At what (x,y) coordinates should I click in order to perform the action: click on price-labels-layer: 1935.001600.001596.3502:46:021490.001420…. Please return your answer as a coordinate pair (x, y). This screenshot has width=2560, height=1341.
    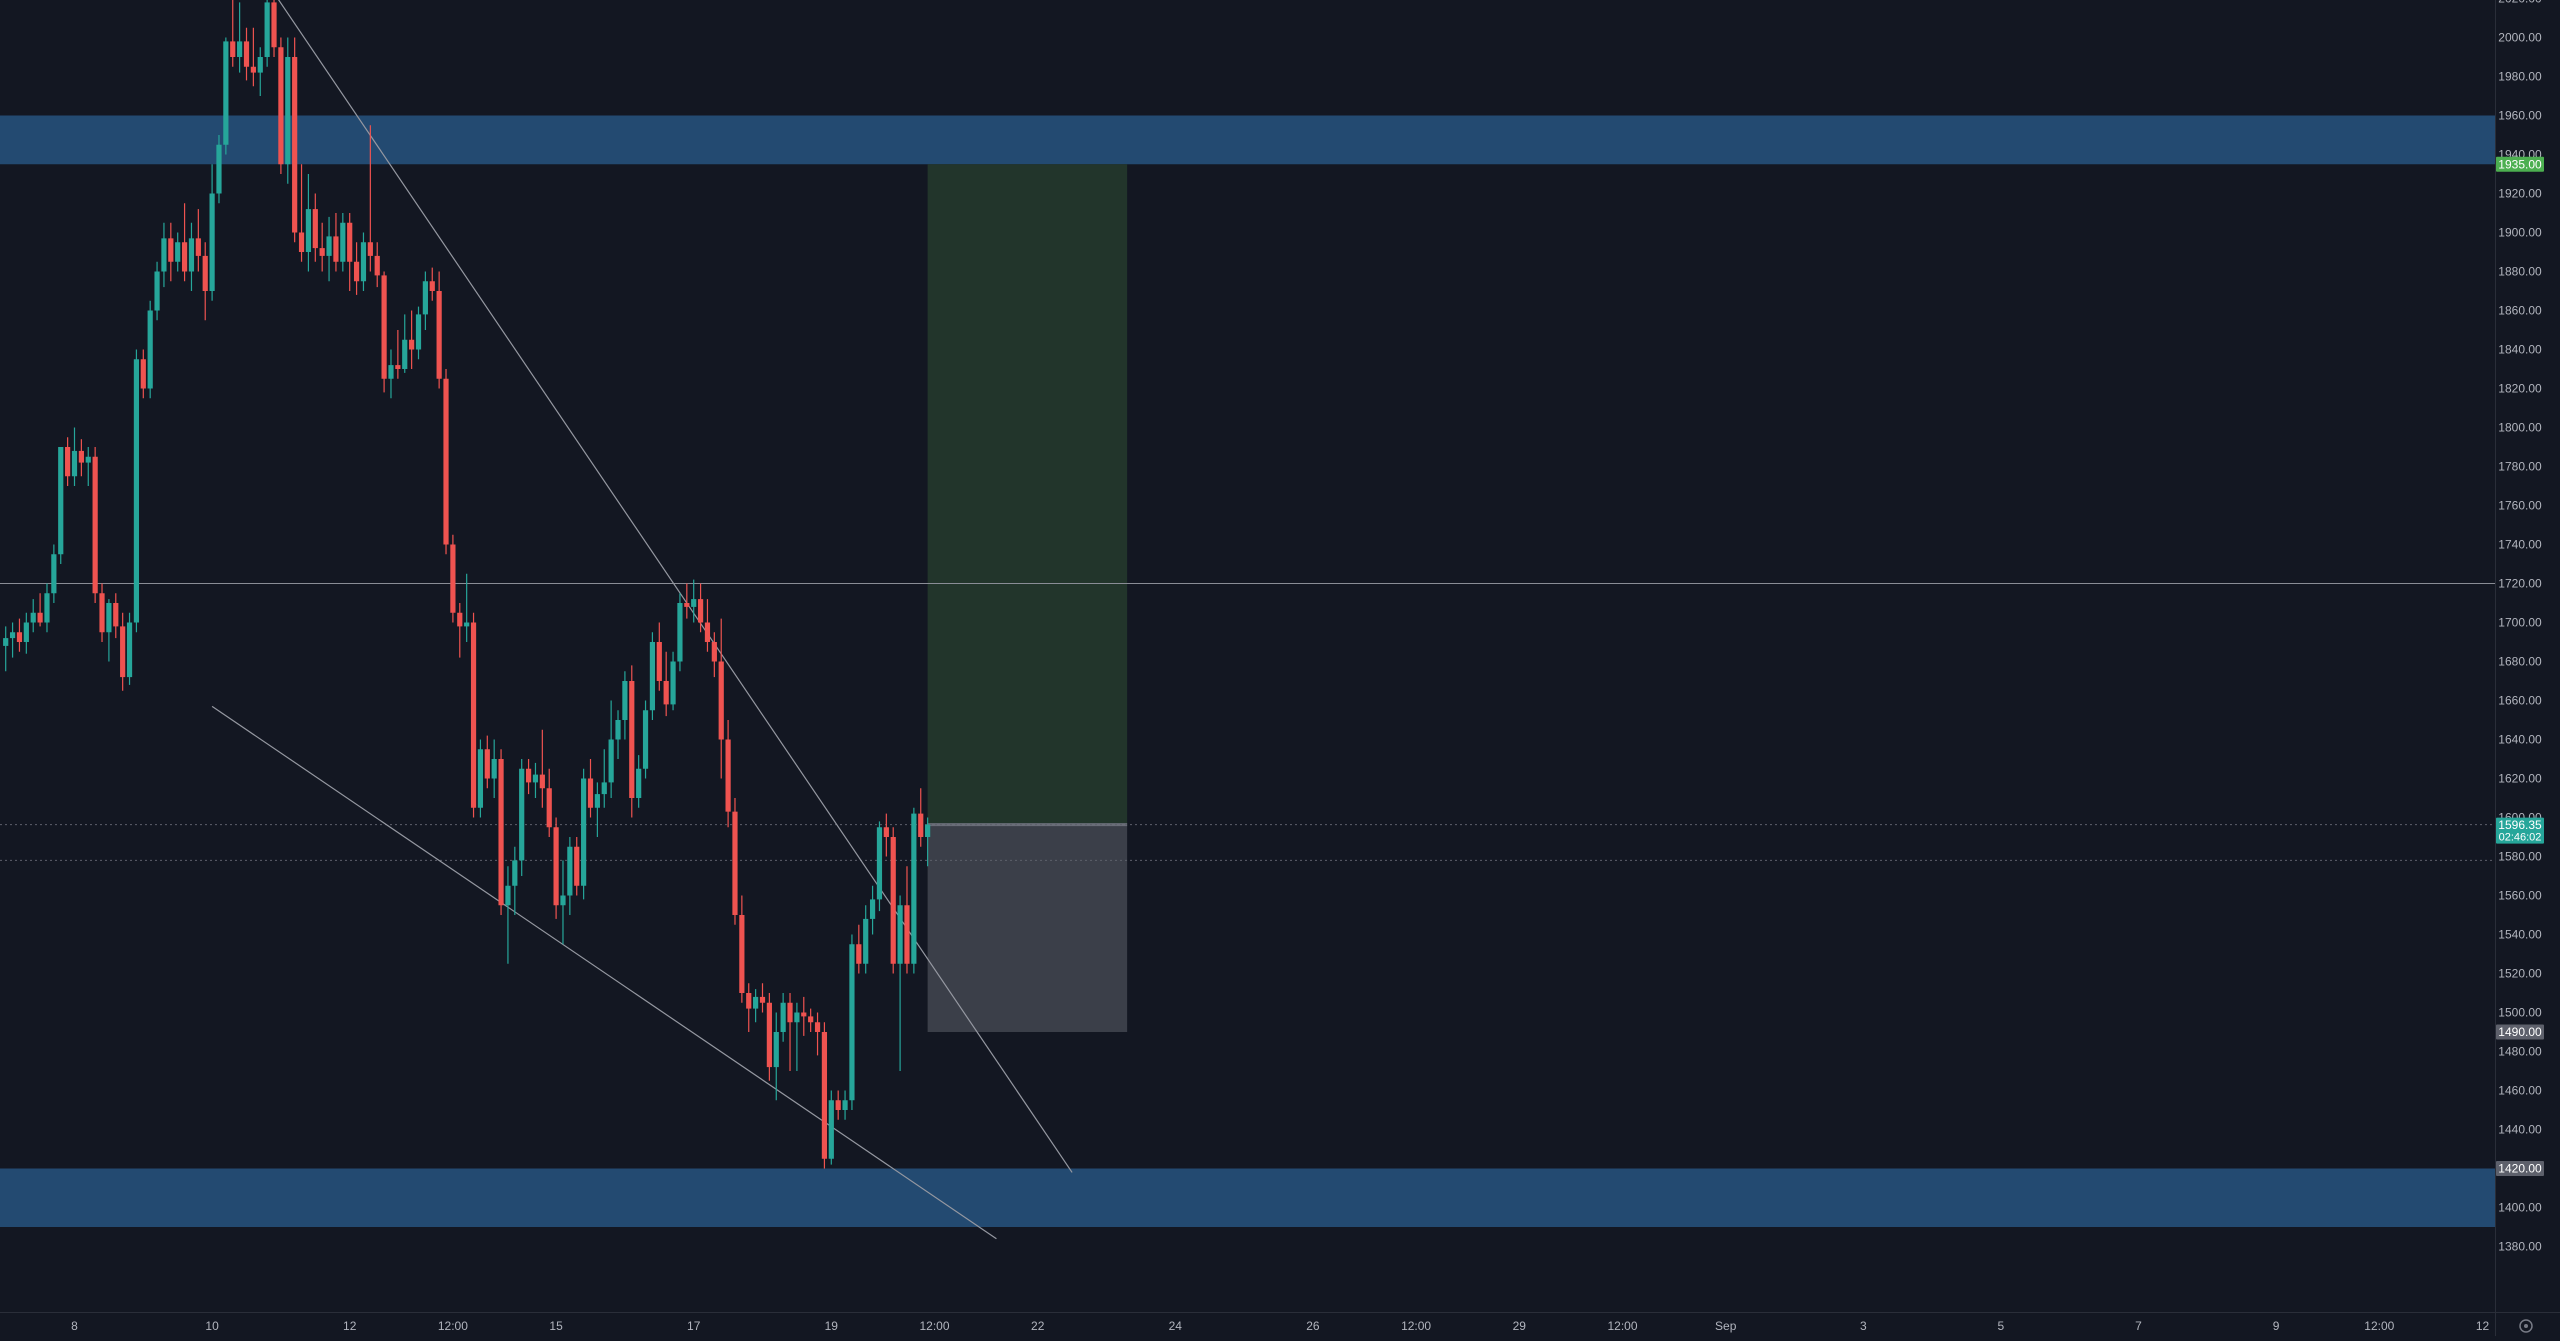
    Looking at the image, I should click on (2520, 666).